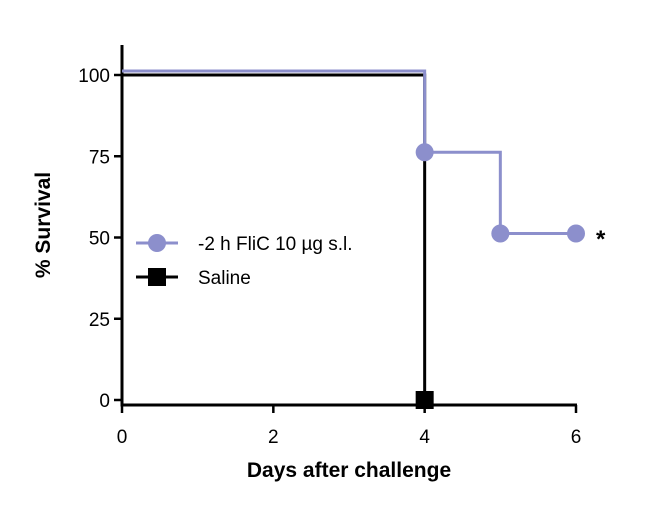 This screenshot has width=660, height=515. Describe the element at coordinates (157, 277) in the screenshot. I see `legend-marker-square` at that location.